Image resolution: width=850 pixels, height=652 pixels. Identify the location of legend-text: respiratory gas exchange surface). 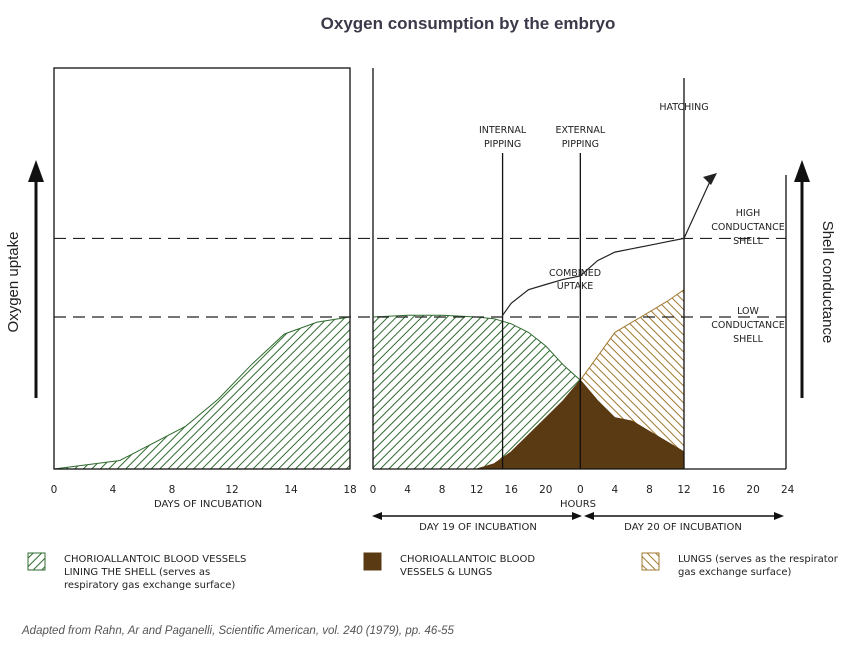
(149, 585).